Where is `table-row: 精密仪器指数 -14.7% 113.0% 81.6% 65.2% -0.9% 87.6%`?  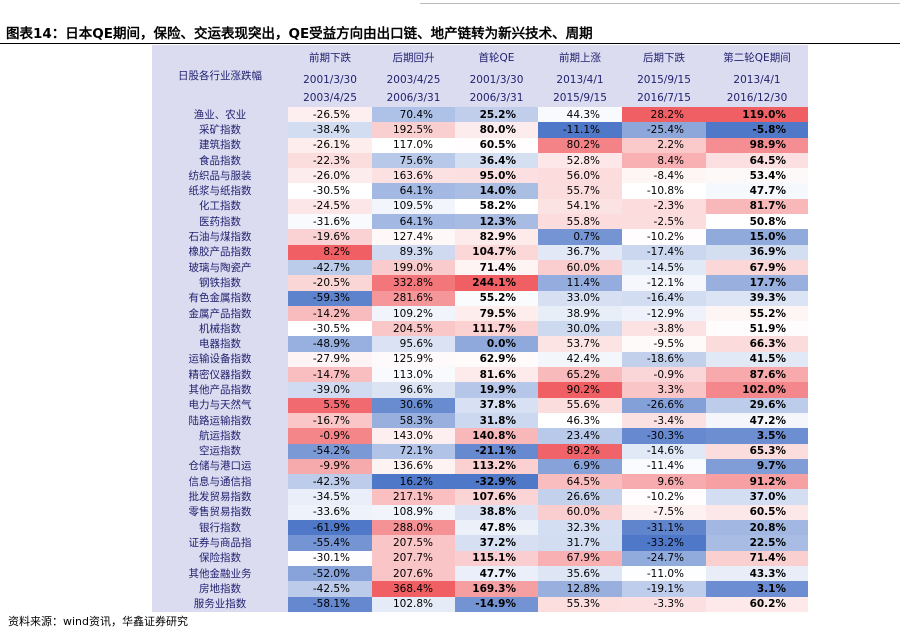
table-row: 精密仪器指数 -14.7% 113.0% 81.6% 65.2% -0.9% 87.6% is located at coordinates (480, 375).